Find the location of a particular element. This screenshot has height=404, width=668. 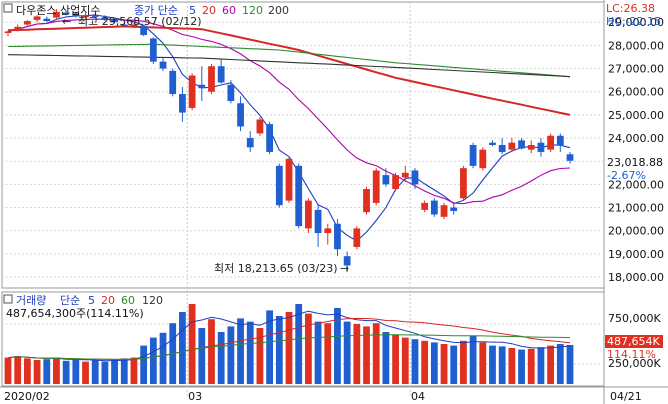

ma-period-20: 20 is located at coordinates (209, 10).